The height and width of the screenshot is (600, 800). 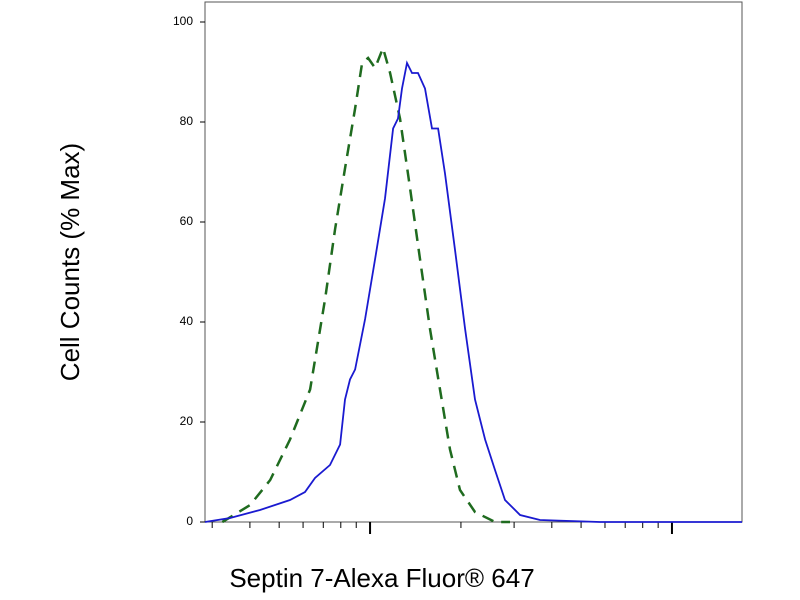 I want to click on y-tick-label: 80, so click(x=187, y=121).